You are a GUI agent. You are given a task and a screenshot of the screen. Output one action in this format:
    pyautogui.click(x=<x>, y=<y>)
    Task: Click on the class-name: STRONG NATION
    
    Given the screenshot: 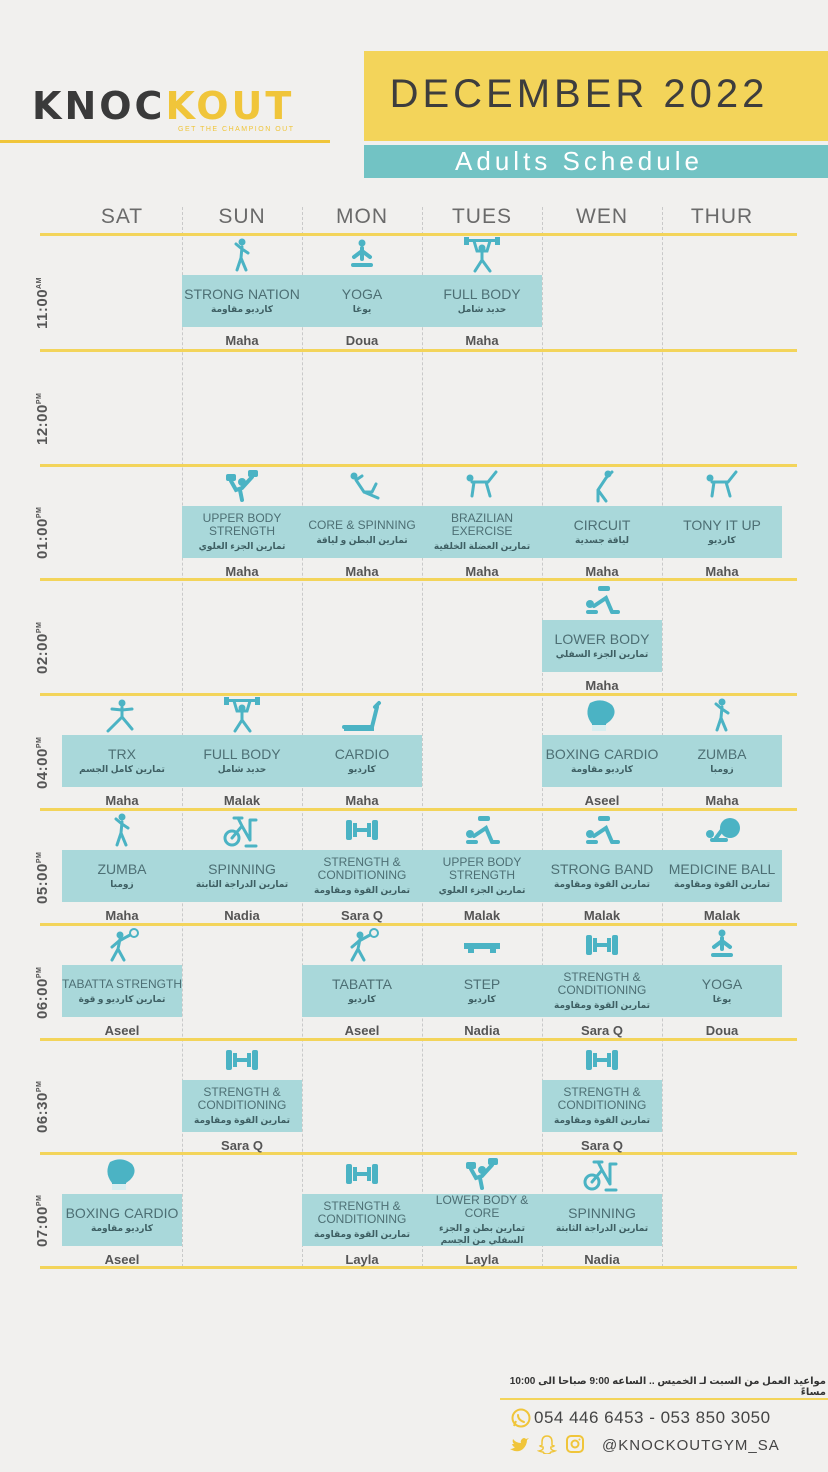 What is the action you would take?
    pyautogui.click(x=242, y=294)
    